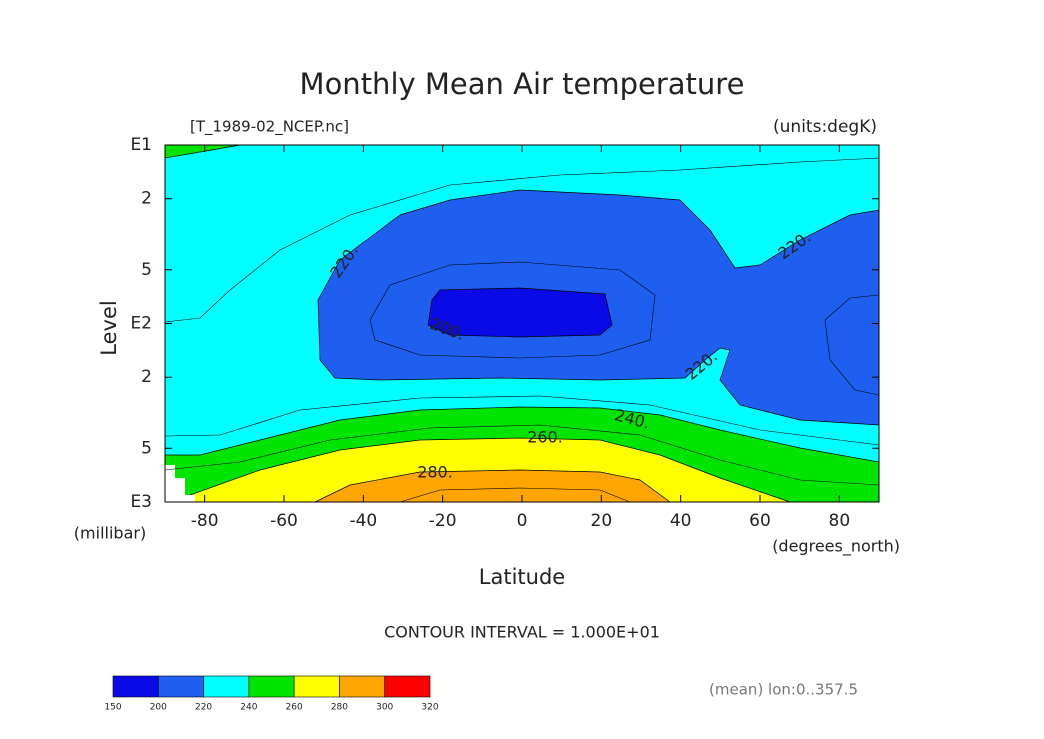  What do you see at coordinates (783, 690) in the screenshot?
I see `footnote: (mean) lon:0..357.5` at bounding box center [783, 690].